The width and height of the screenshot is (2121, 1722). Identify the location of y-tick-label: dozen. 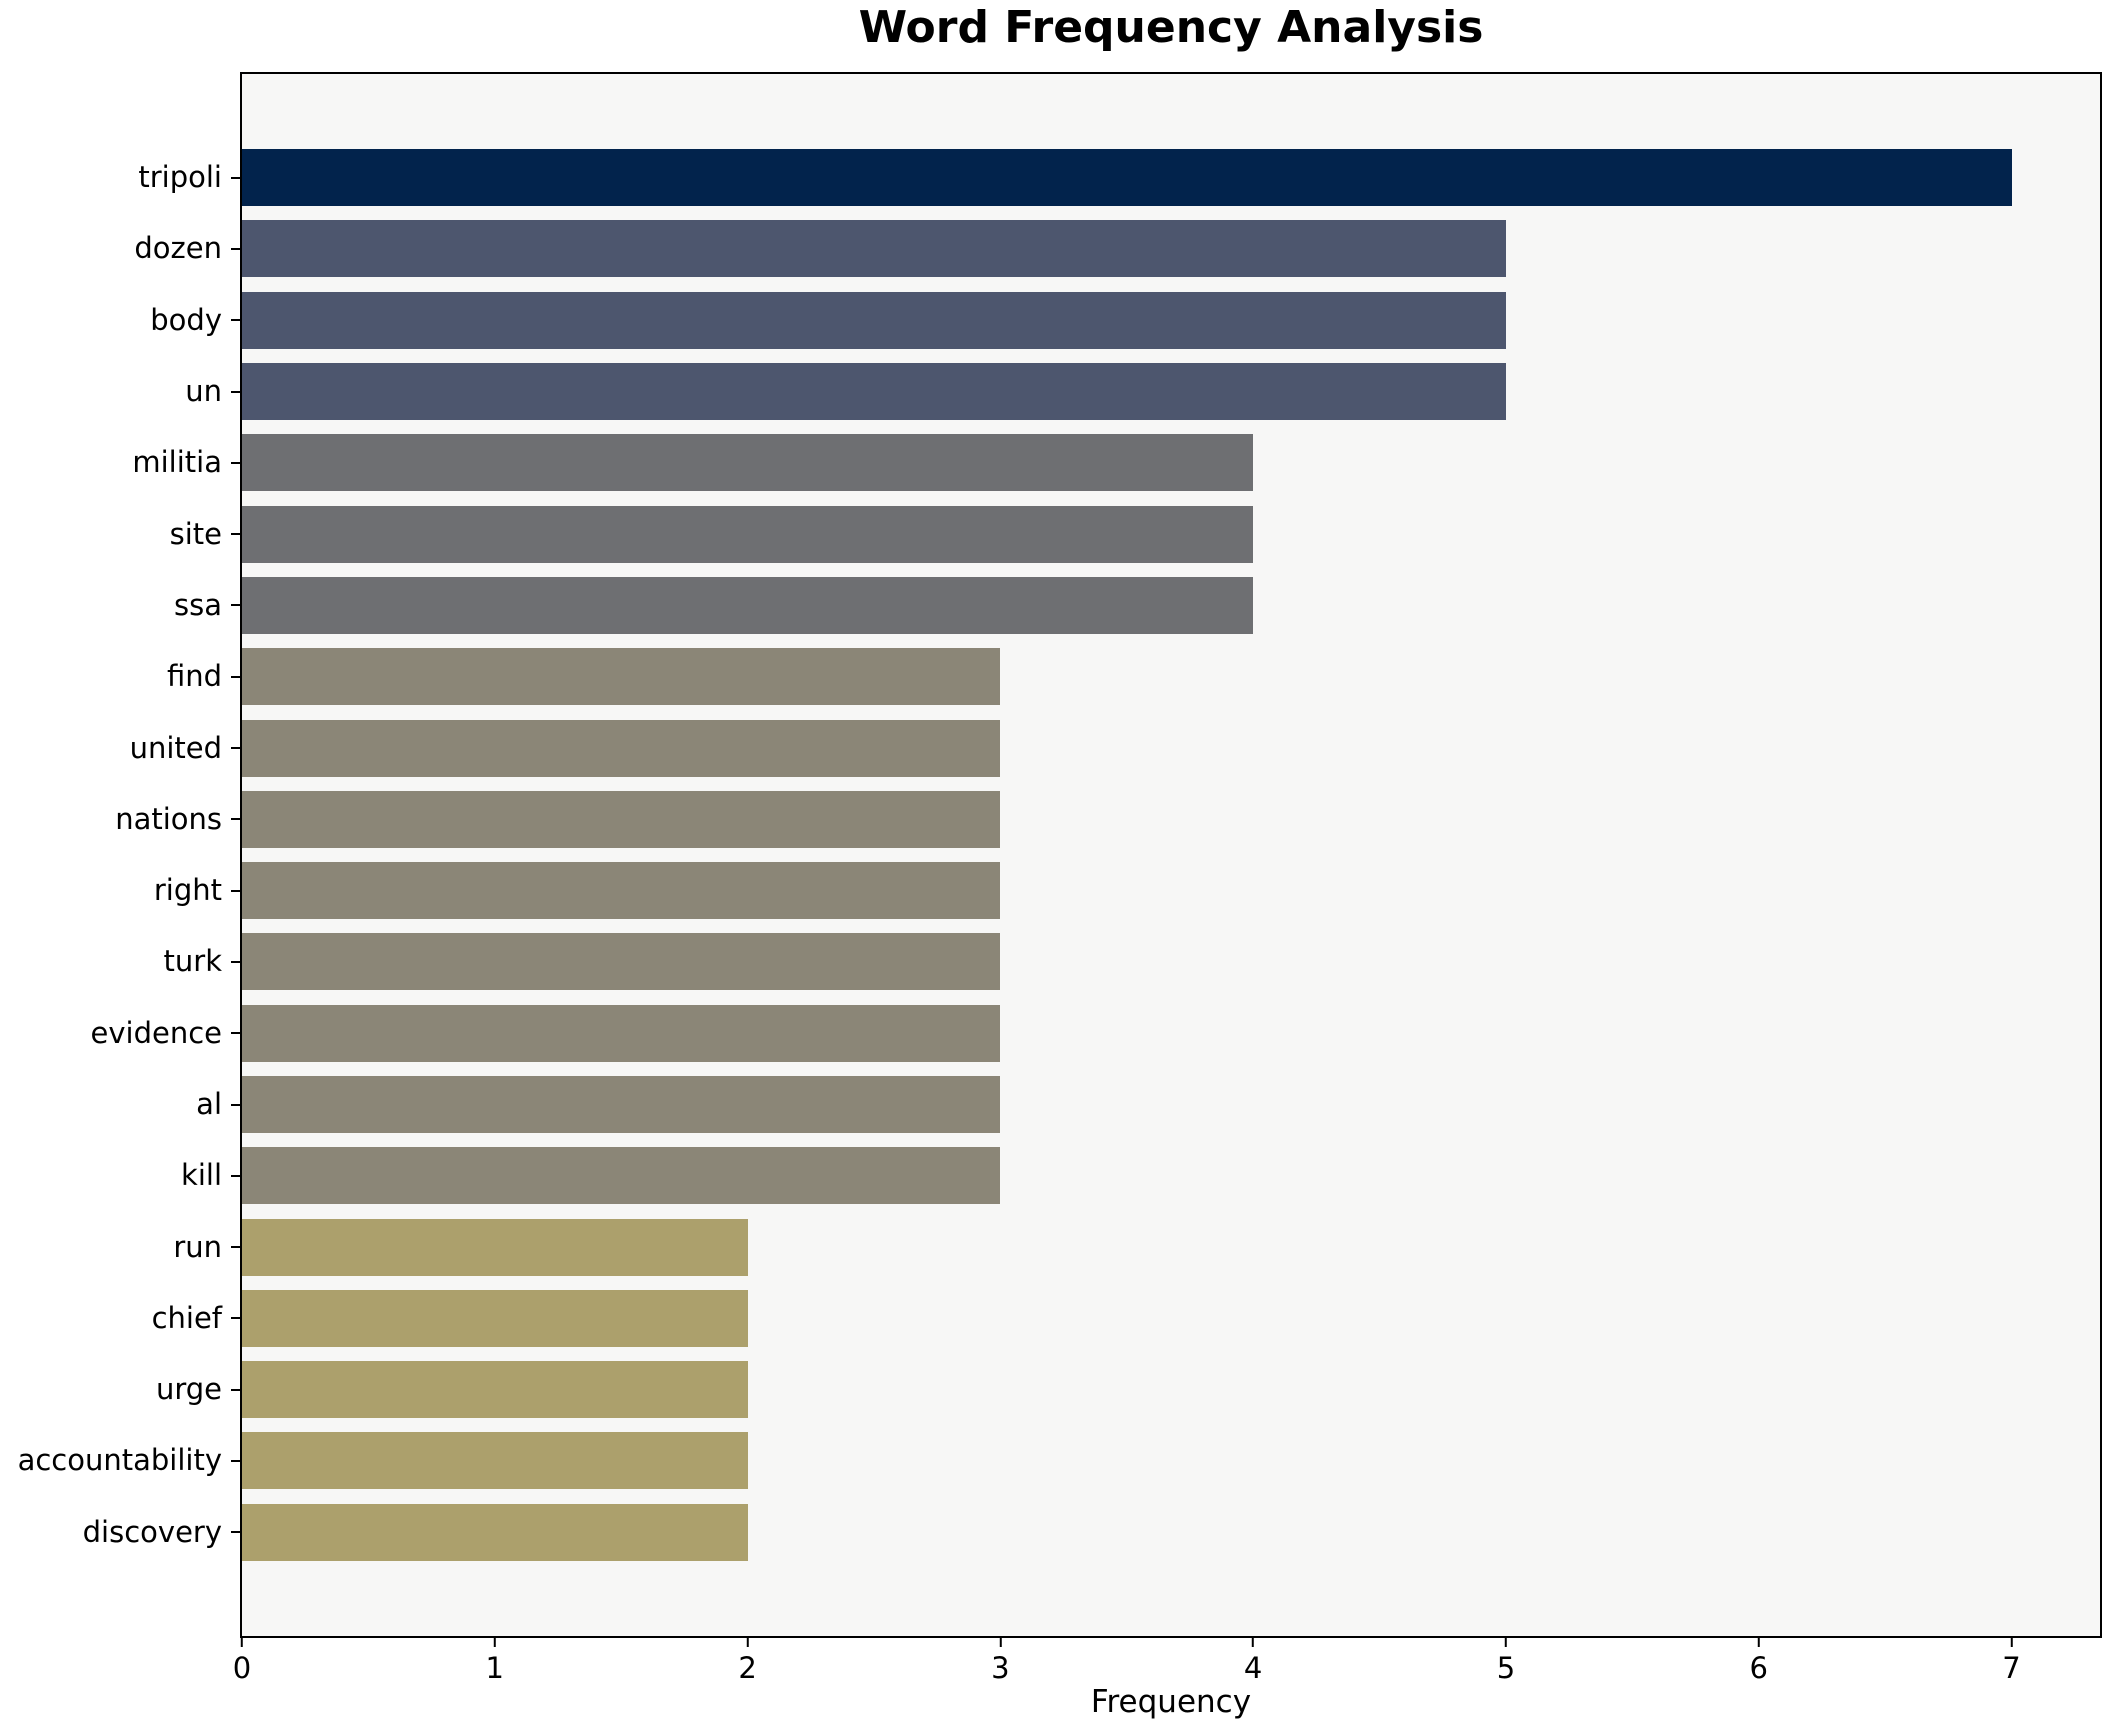
(178, 248).